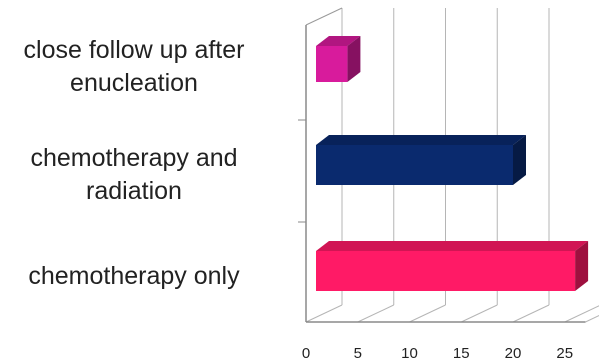 The image size is (599, 362). I want to click on category-label-chemo-only: chemotherapy only, so click(134, 276).